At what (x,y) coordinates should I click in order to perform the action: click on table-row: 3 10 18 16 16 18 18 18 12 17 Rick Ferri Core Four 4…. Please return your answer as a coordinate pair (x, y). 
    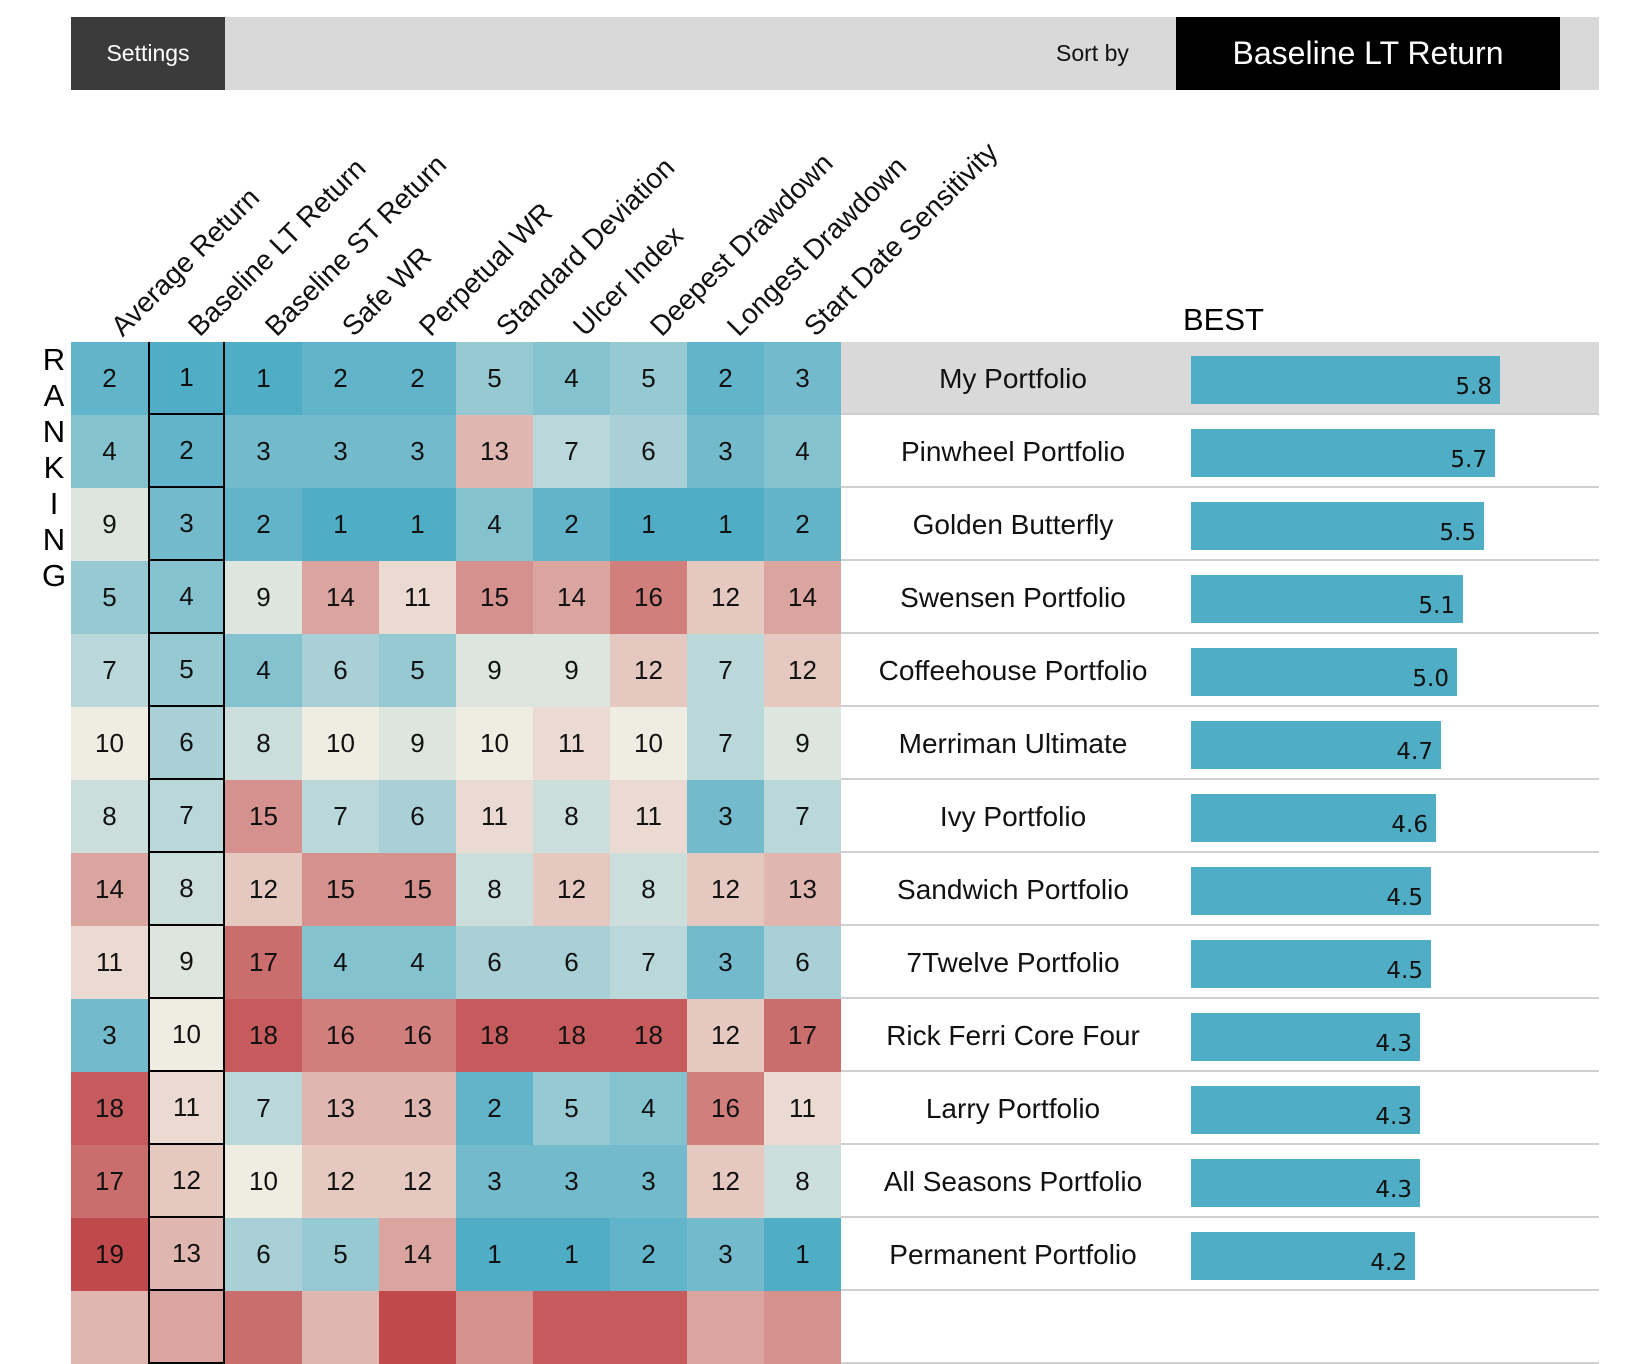
    Looking at the image, I should click on (835, 1035).